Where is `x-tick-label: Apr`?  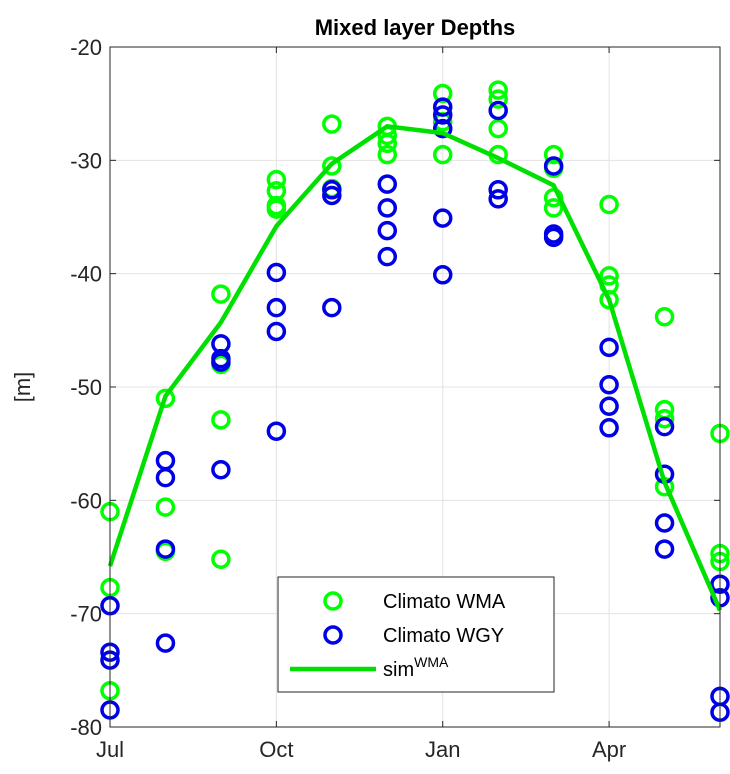
x-tick-label: Apr is located at coordinates (609, 749).